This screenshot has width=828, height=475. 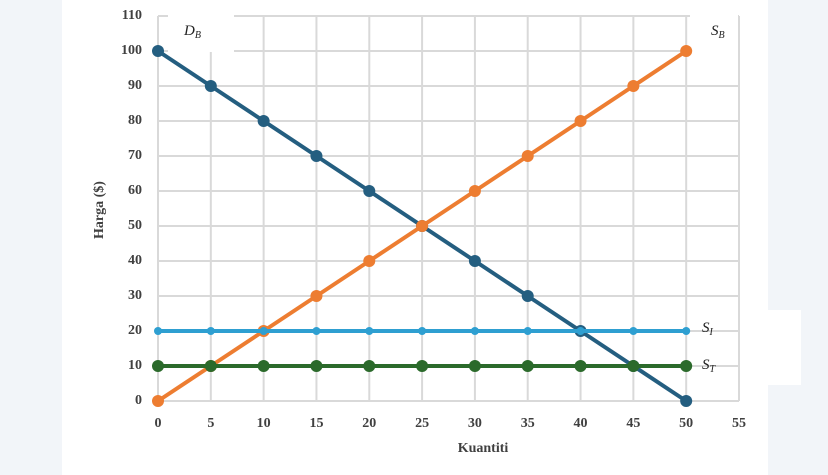 I want to click on x-tick-label: 0, so click(x=158, y=423).